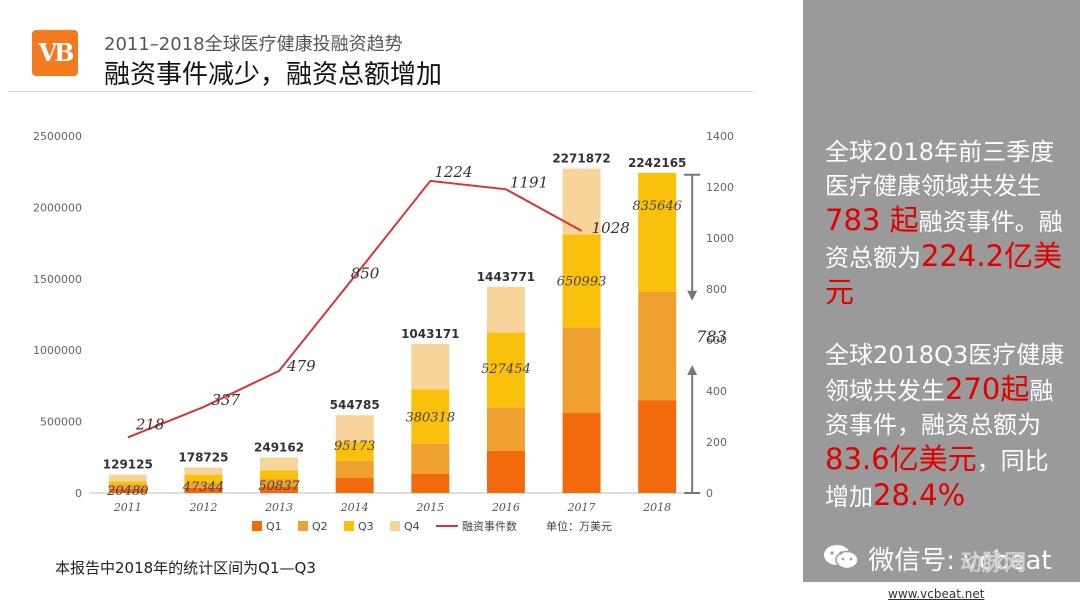 The height and width of the screenshot is (608, 1080). Describe the element at coordinates (939, 408) in the screenshot. I see `summary2-text-b: 融资事件，融资总额为` at that location.